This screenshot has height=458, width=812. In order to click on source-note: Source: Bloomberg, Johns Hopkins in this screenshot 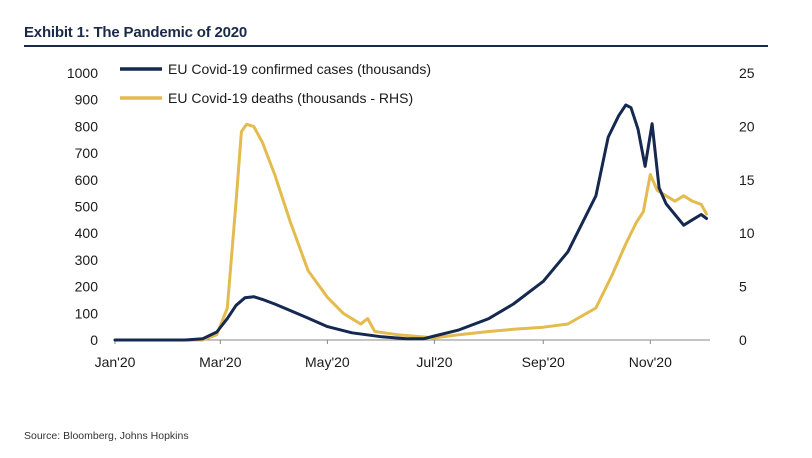, I will do `click(106, 436)`.